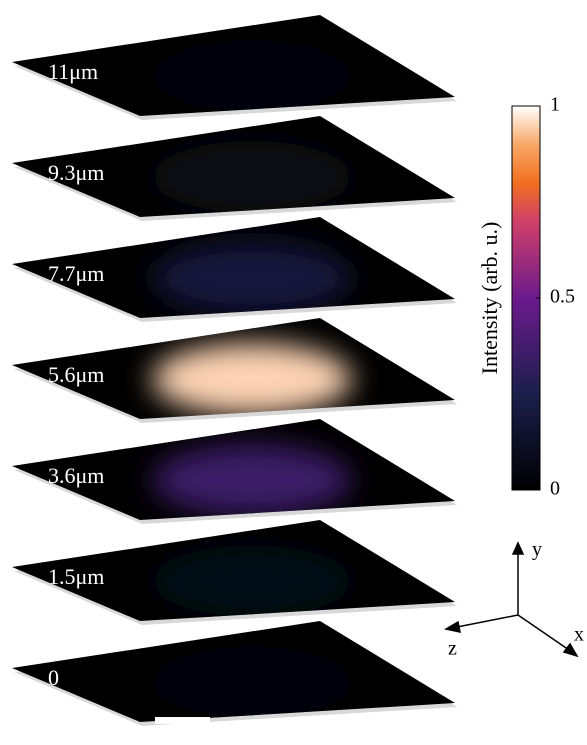  What do you see at coordinates (182, 720) in the screenshot?
I see `scale-bar` at bounding box center [182, 720].